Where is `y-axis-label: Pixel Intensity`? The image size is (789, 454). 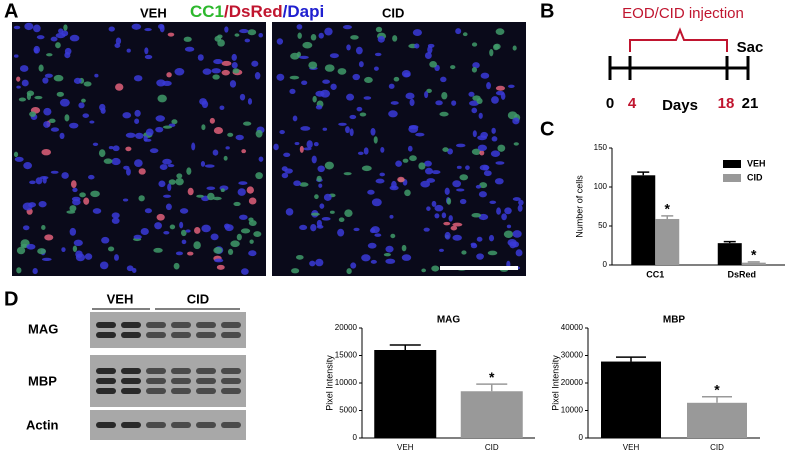 y-axis-label: Pixel Intensity is located at coordinates (555, 383).